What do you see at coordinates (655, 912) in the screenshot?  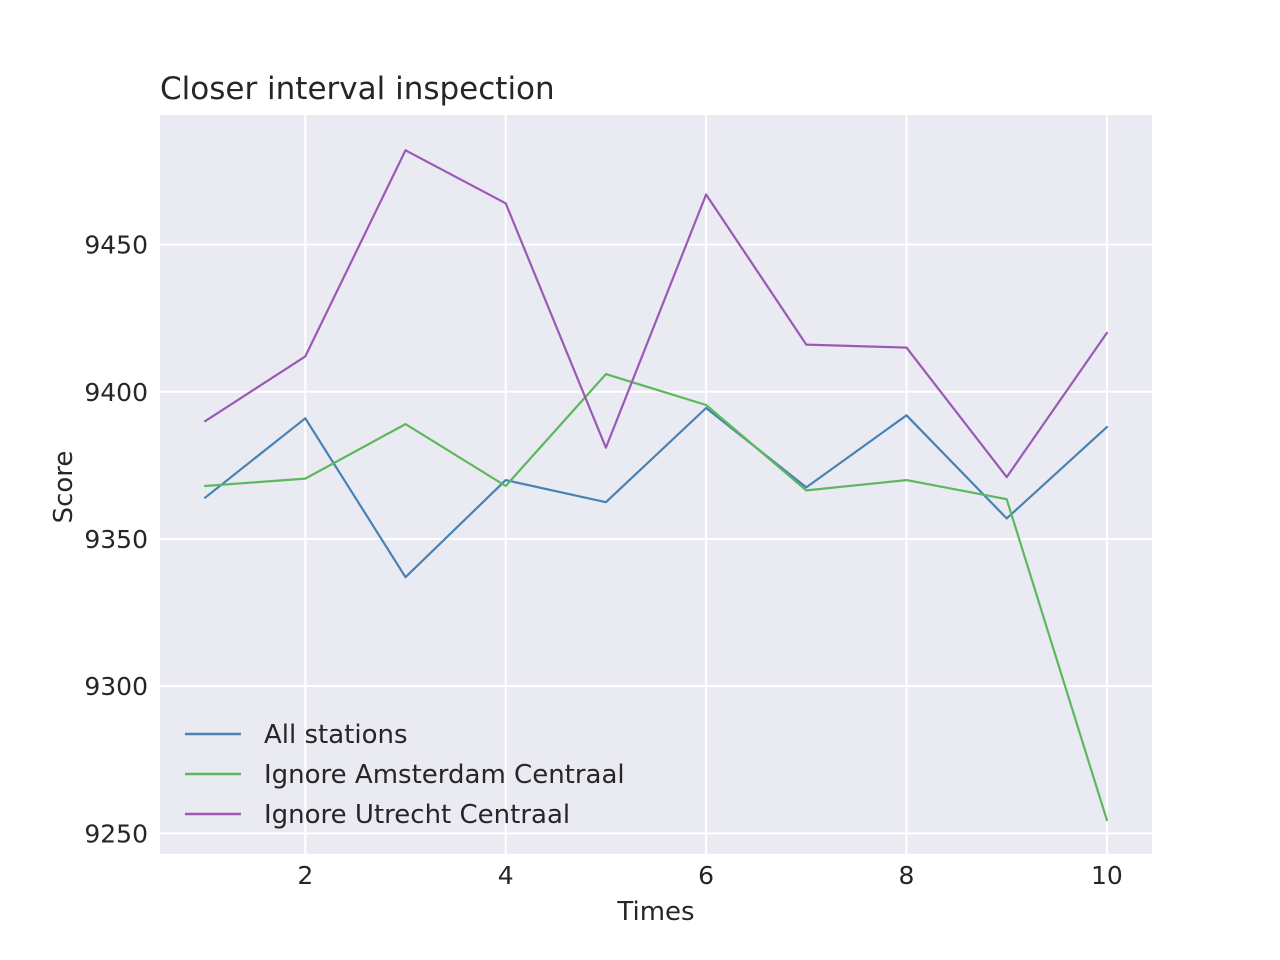 I see `x-axis-label: Times` at bounding box center [655, 912].